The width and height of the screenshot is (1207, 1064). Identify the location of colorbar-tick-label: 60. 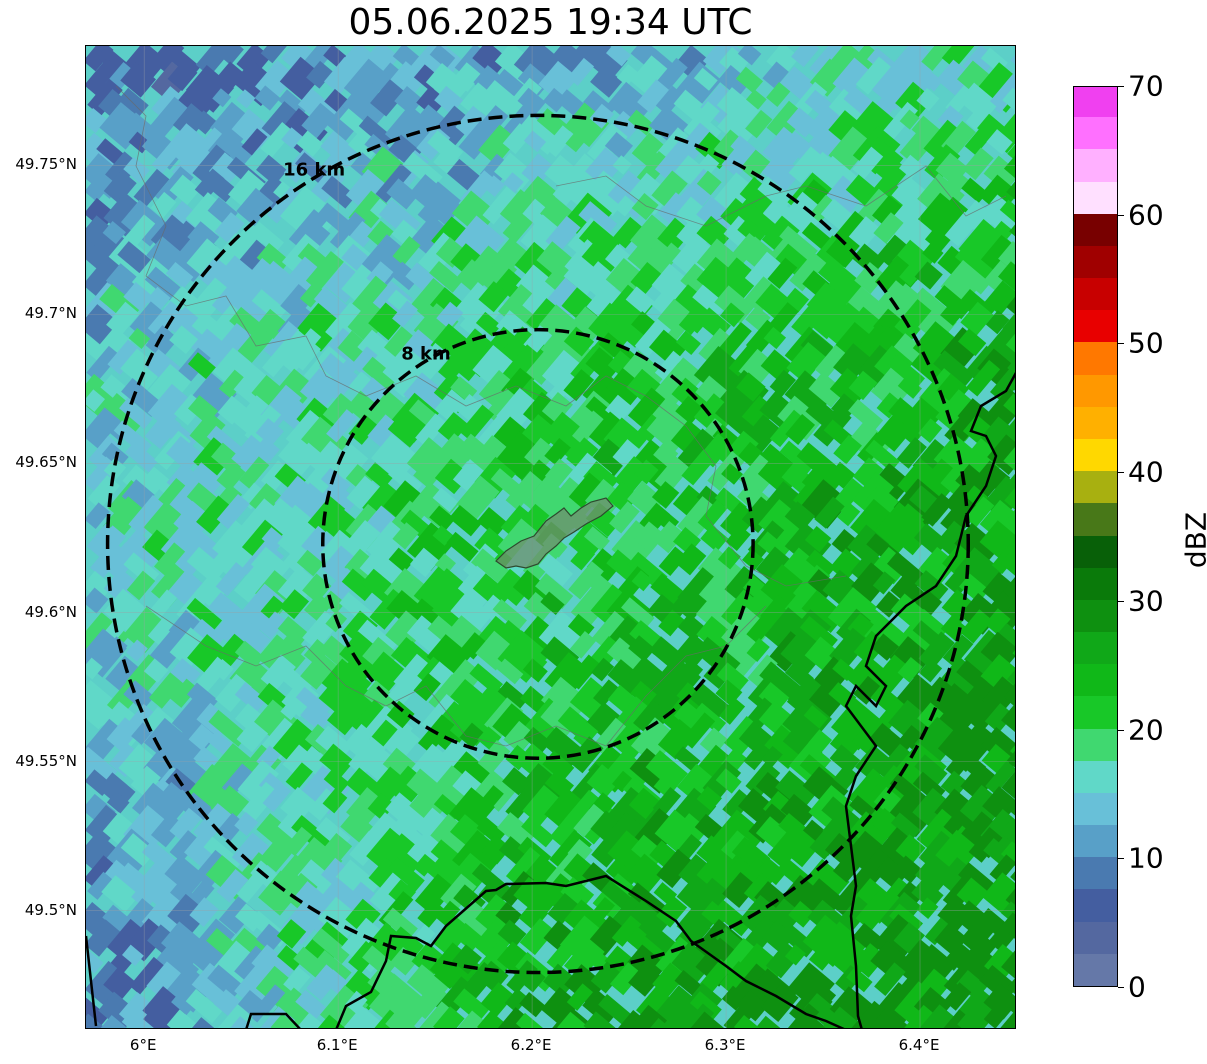
(1146, 215).